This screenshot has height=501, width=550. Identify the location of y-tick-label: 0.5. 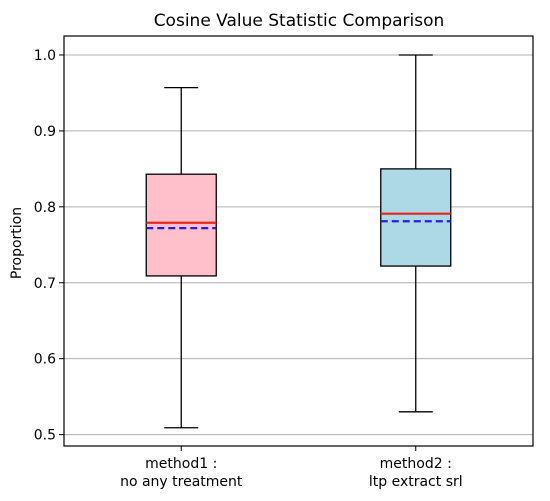
(45, 436).